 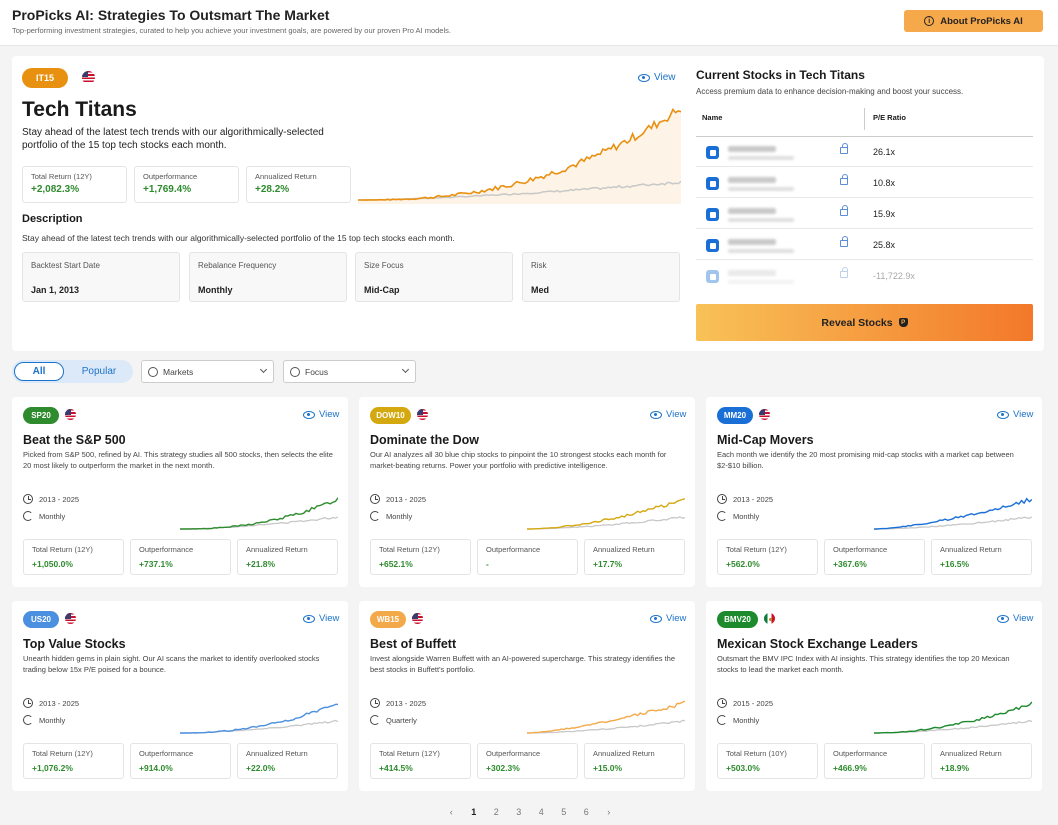 I want to click on stat-value: +16.5%, so click(x=955, y=564).